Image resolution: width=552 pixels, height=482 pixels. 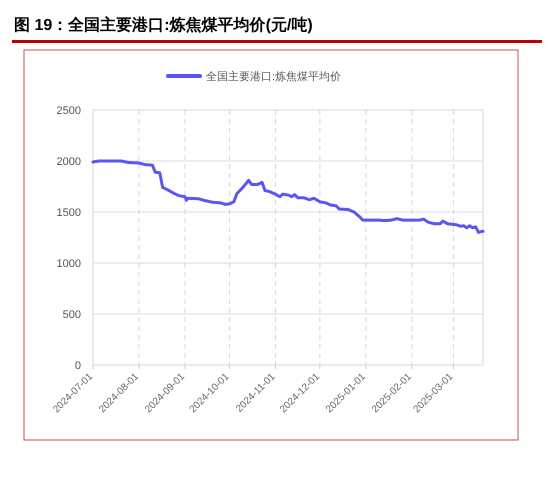 I want to click on legend-label: 全国主要港口:炼焦煤平均价, so click(x=274, y=76).